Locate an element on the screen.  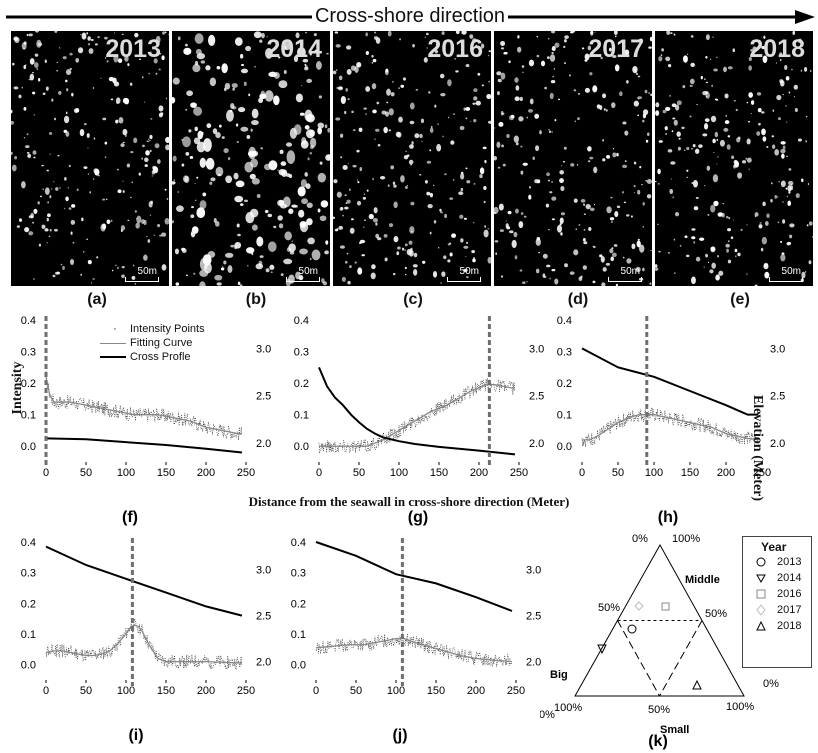
panel-label: (e) is located at coordinates (740, 299).